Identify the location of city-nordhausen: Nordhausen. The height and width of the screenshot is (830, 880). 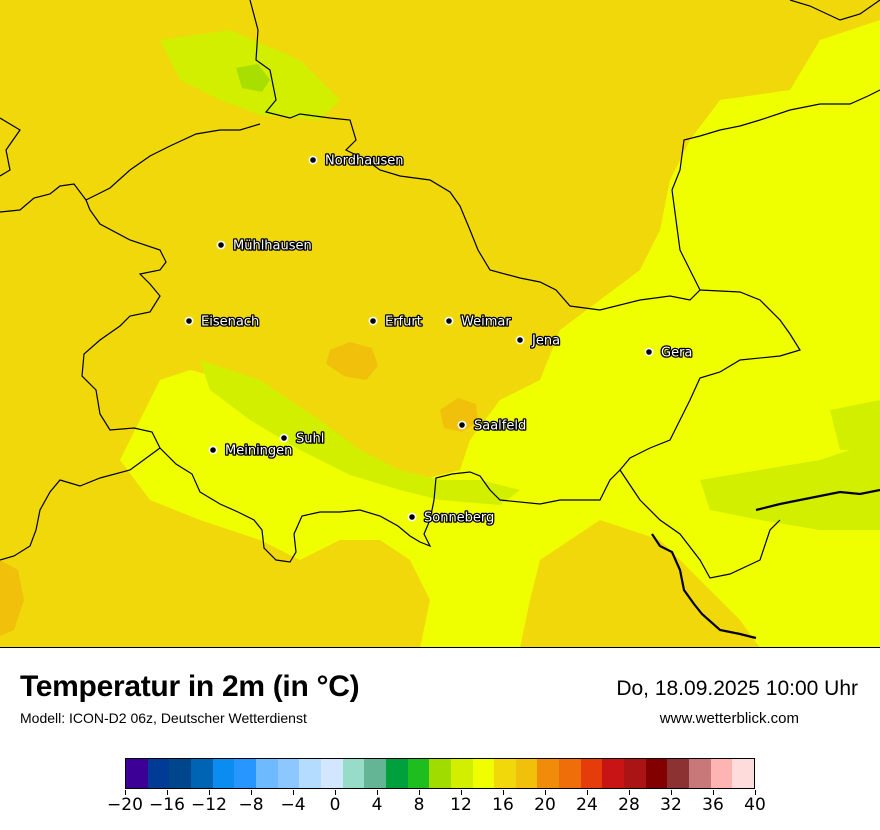
(356, 161).